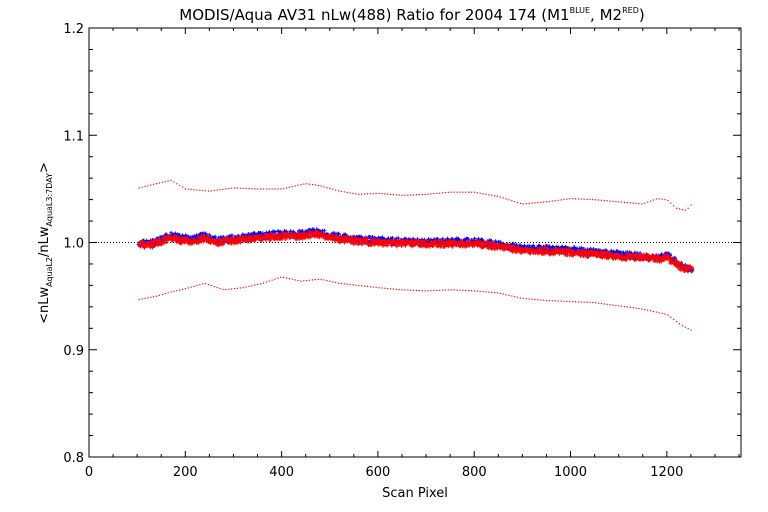  Describe the element at coordinates (73, 458) in the screenshot. I see `y-tick-label: 0.8` at that location.